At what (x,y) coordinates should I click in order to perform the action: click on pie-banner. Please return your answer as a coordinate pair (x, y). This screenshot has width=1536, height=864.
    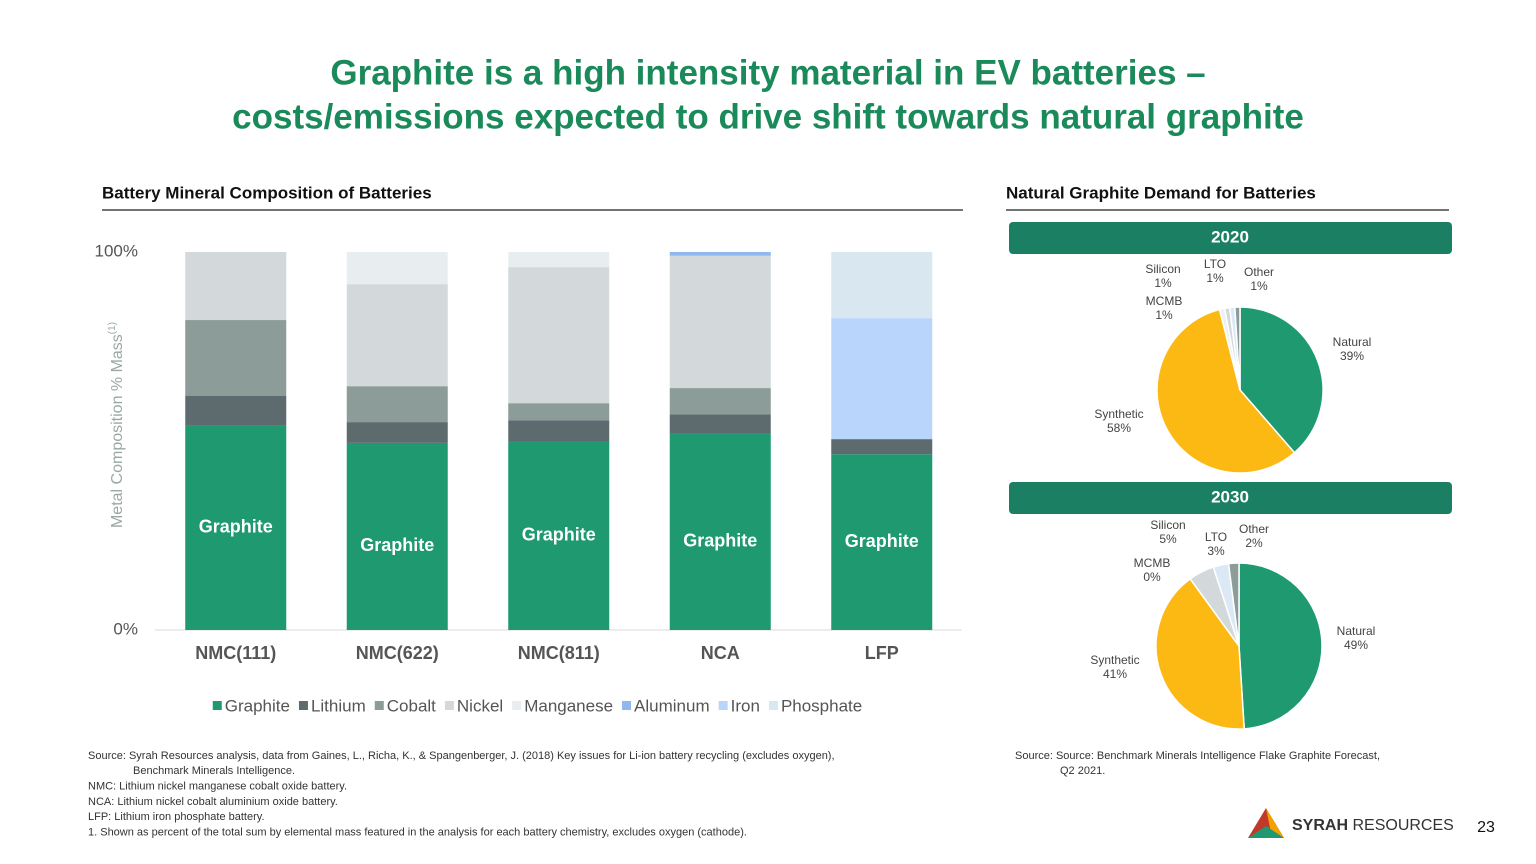
    Looking at the image, I should click on (1230, 498).